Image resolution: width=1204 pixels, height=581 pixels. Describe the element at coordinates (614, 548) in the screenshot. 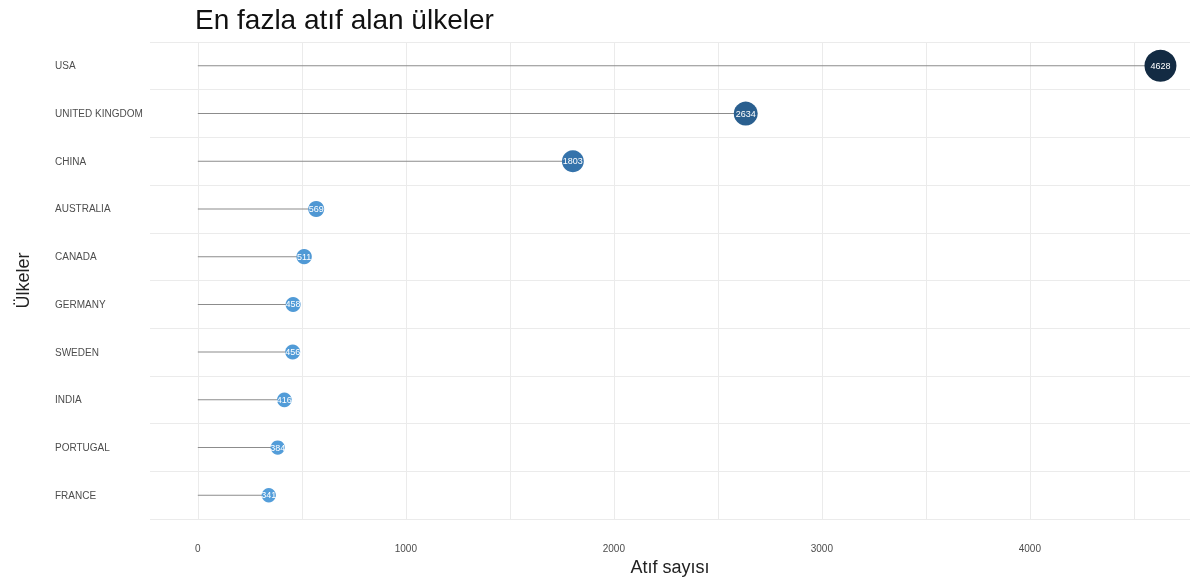

I see `x-tick-label: 2000` at that location.